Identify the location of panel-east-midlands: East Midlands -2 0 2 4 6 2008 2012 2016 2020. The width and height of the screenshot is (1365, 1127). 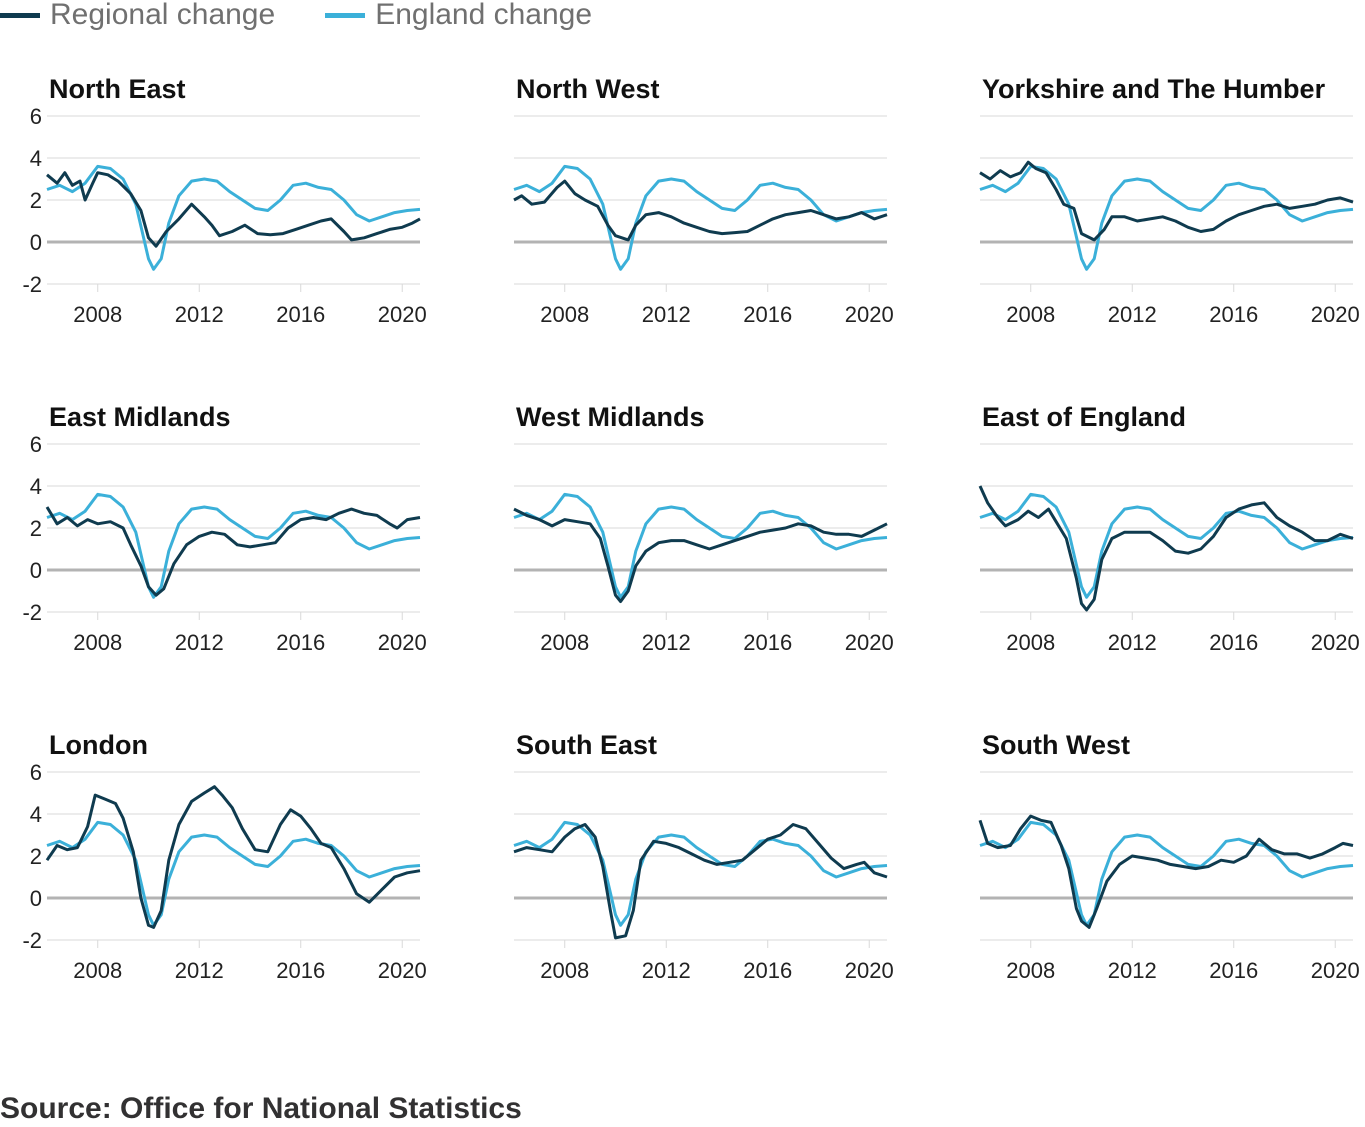
(224, 528).